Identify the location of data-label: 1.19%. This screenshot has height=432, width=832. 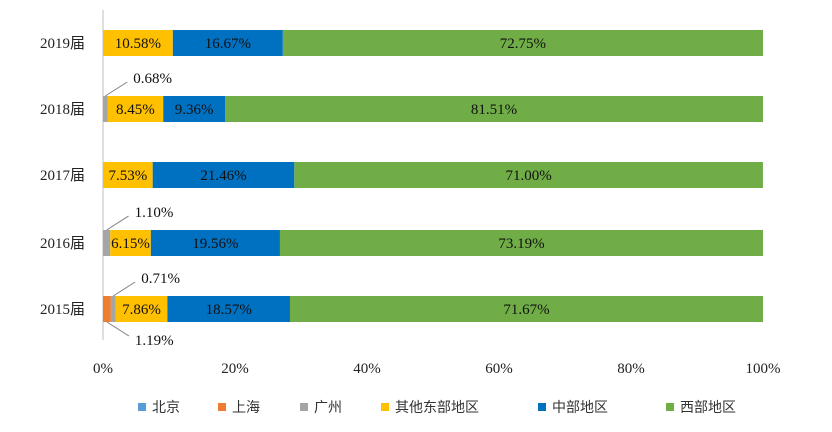
(154, 341).